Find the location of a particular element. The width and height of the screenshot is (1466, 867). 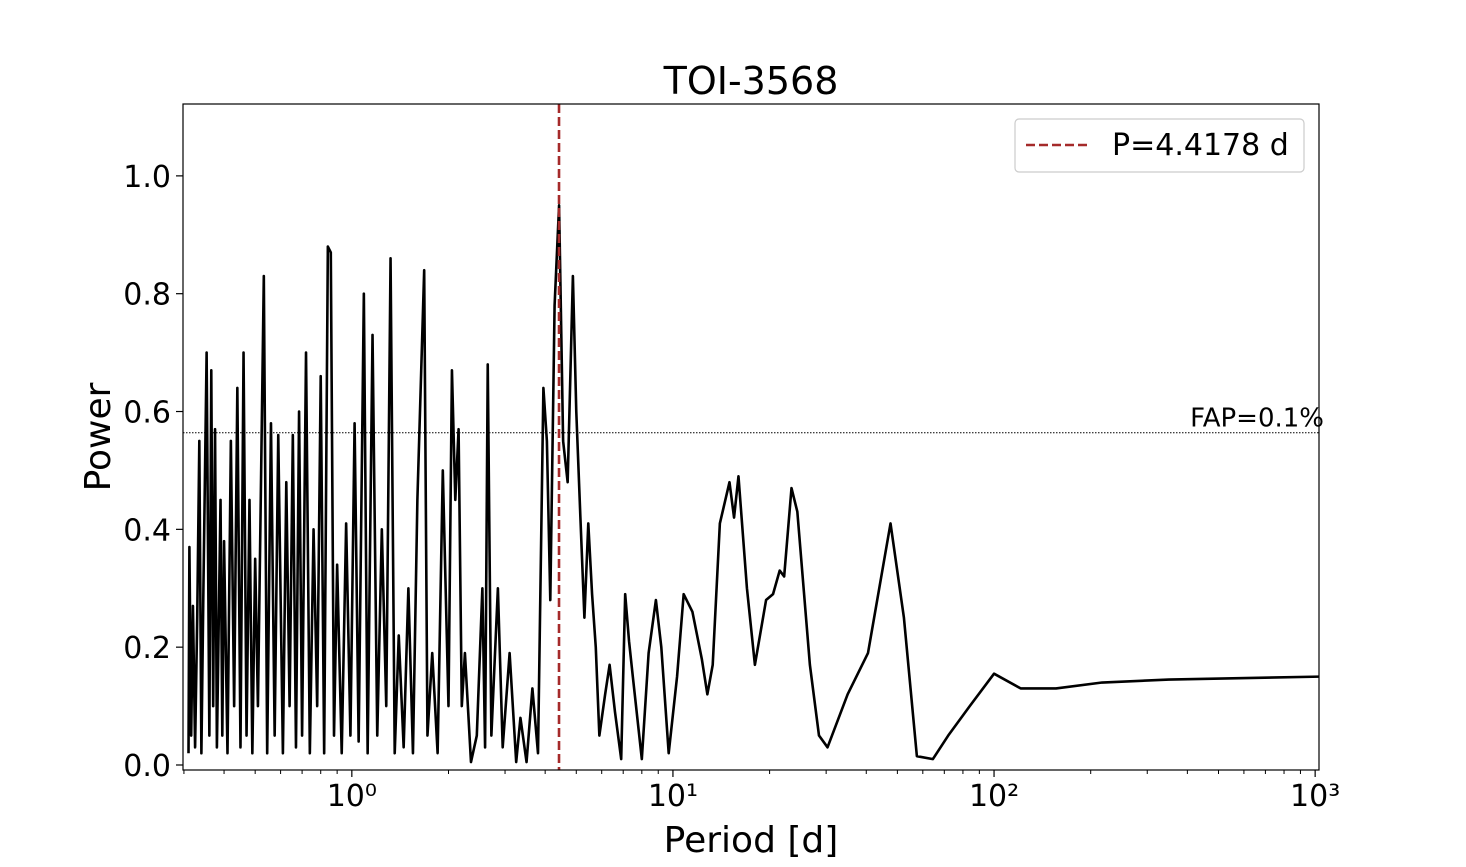

y-tick-label: 0.4 is located at coordinates (147, 530).